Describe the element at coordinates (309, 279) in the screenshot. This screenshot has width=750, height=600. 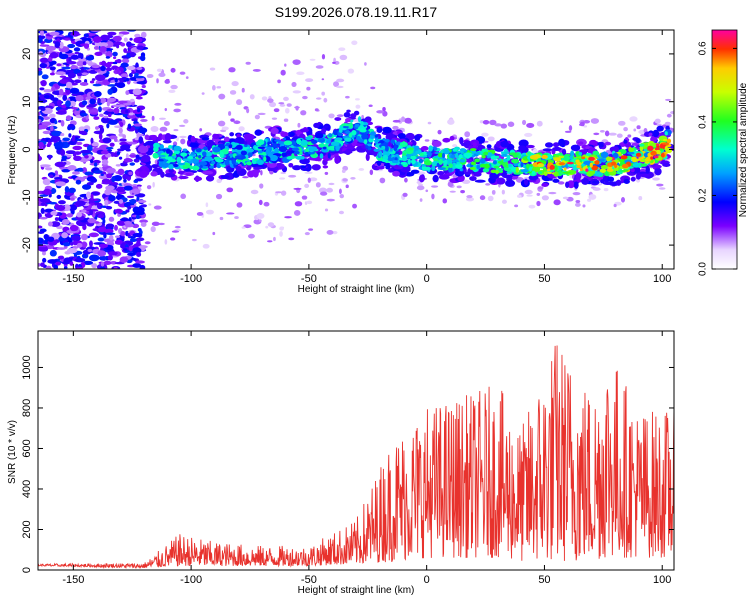
I see `heatmap-x-tick-label: -50` at that location.